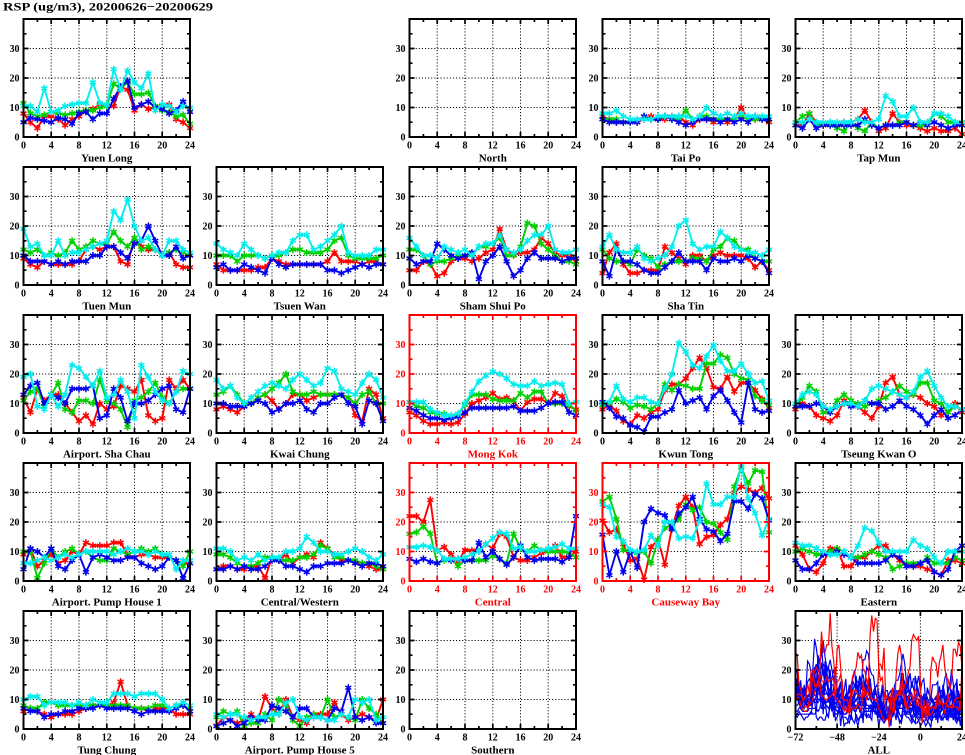 The width and height of the screenshot is (965, 755). Describe the element at coordinates (878, 159) in the screenshot. I see `svg-text: Tap Mun` at that location.